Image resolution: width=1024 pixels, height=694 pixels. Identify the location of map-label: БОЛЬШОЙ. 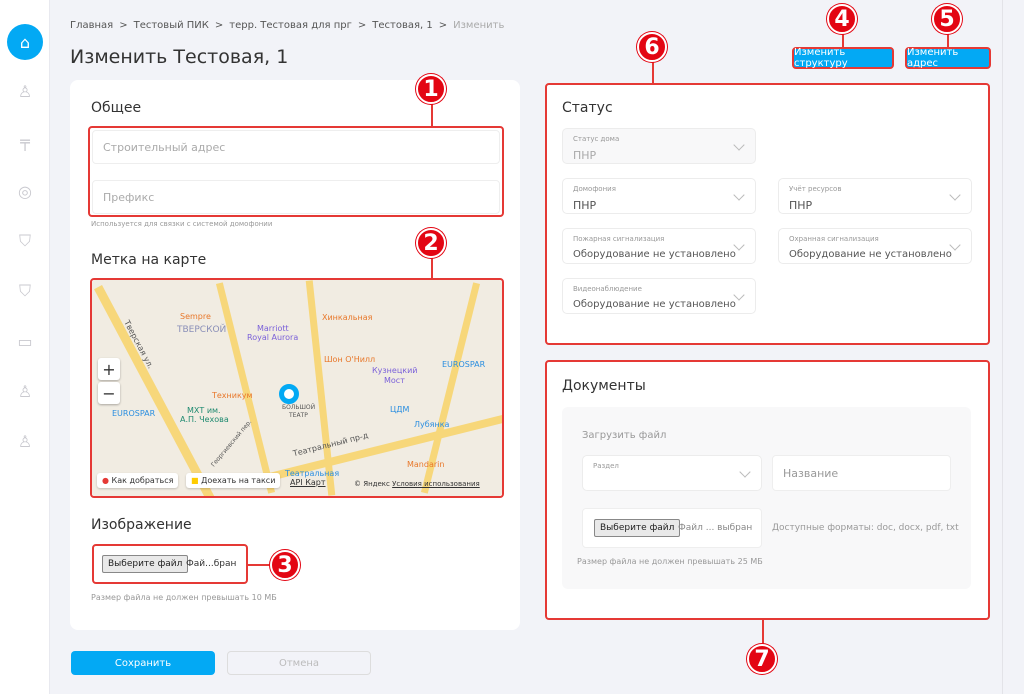
(299, 407).